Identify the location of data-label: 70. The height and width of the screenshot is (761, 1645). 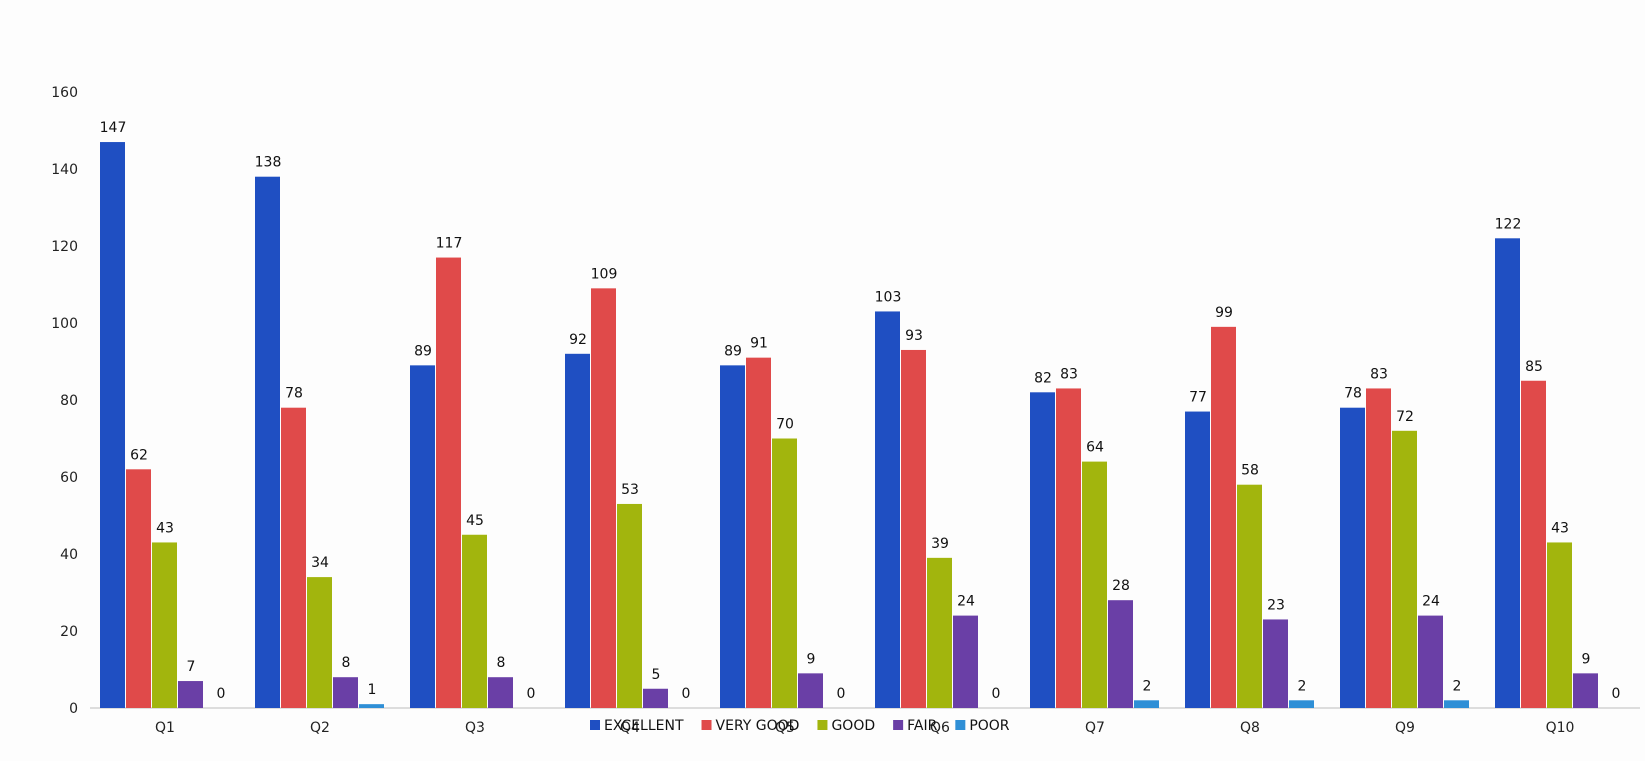
(785, 425).